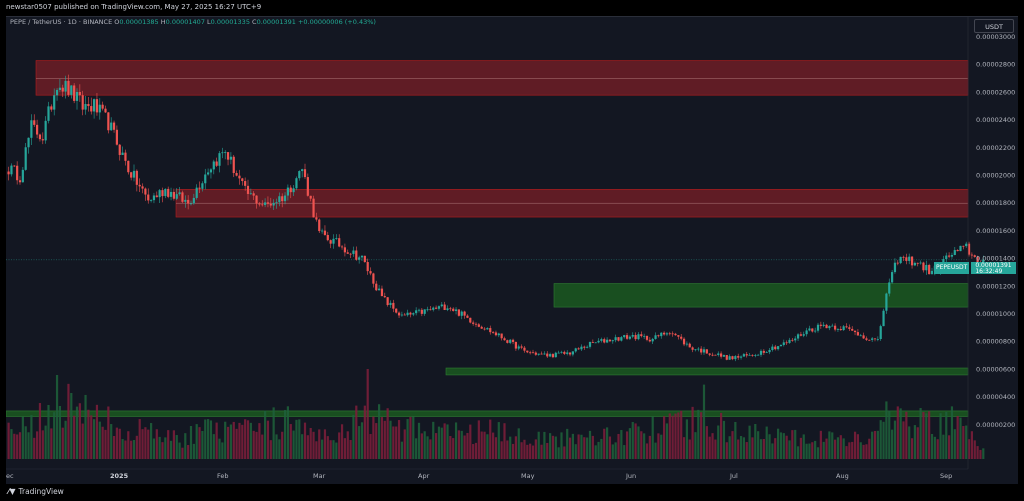 The height and width of the screenshot is (501, 1024). What do you see at coordinates (163, 22) in the screenshot?
I see `high-label: H` at bounding box center [163, 22].